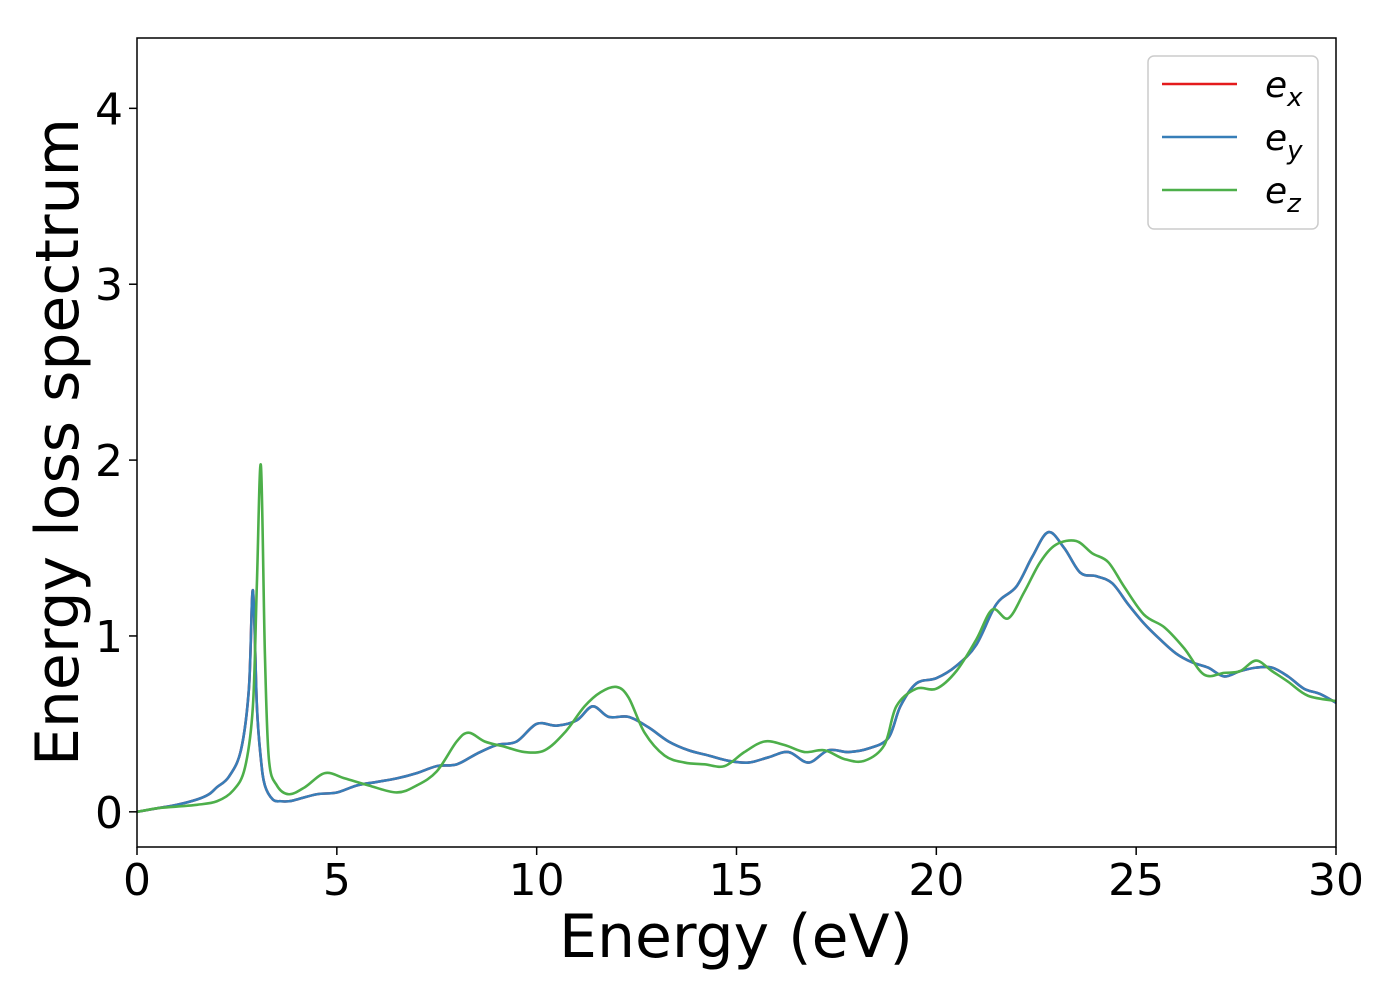 This screenshot has height=1000, width=1400. I want to click on y-tick-label: 1, so click(109, 637).